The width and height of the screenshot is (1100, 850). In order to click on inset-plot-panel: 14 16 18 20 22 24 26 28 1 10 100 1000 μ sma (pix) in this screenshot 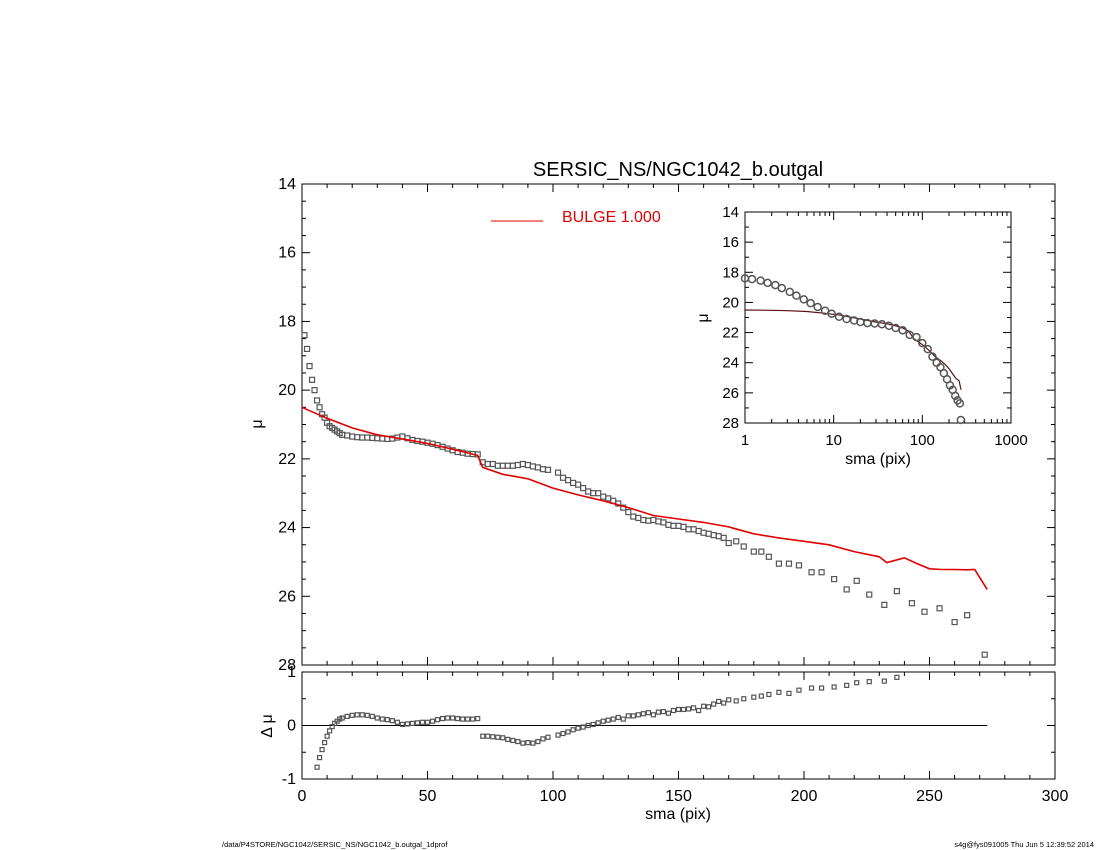, I will do `click(861, 336)`.